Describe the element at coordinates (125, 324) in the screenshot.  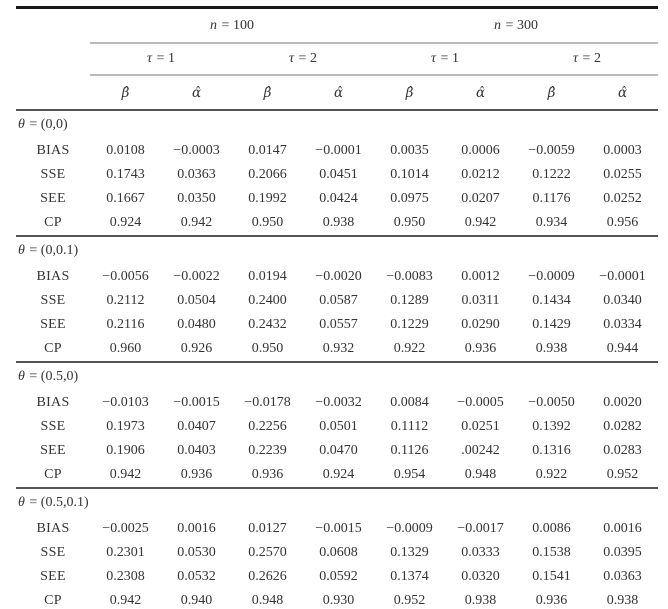
I see `value-cell: 0.2116` at that location.